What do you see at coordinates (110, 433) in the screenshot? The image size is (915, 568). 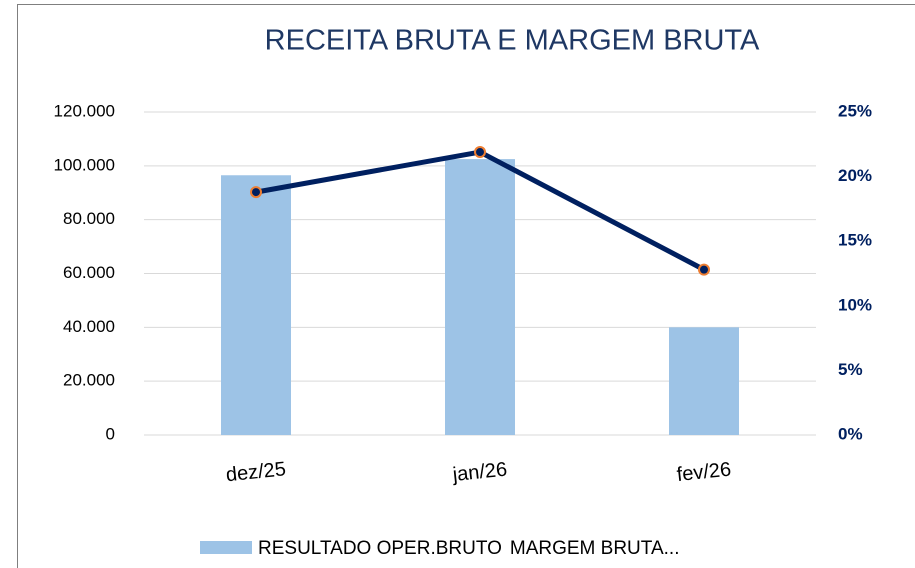 I see `y-tick-label: 0` at bounding box center [110, 433].